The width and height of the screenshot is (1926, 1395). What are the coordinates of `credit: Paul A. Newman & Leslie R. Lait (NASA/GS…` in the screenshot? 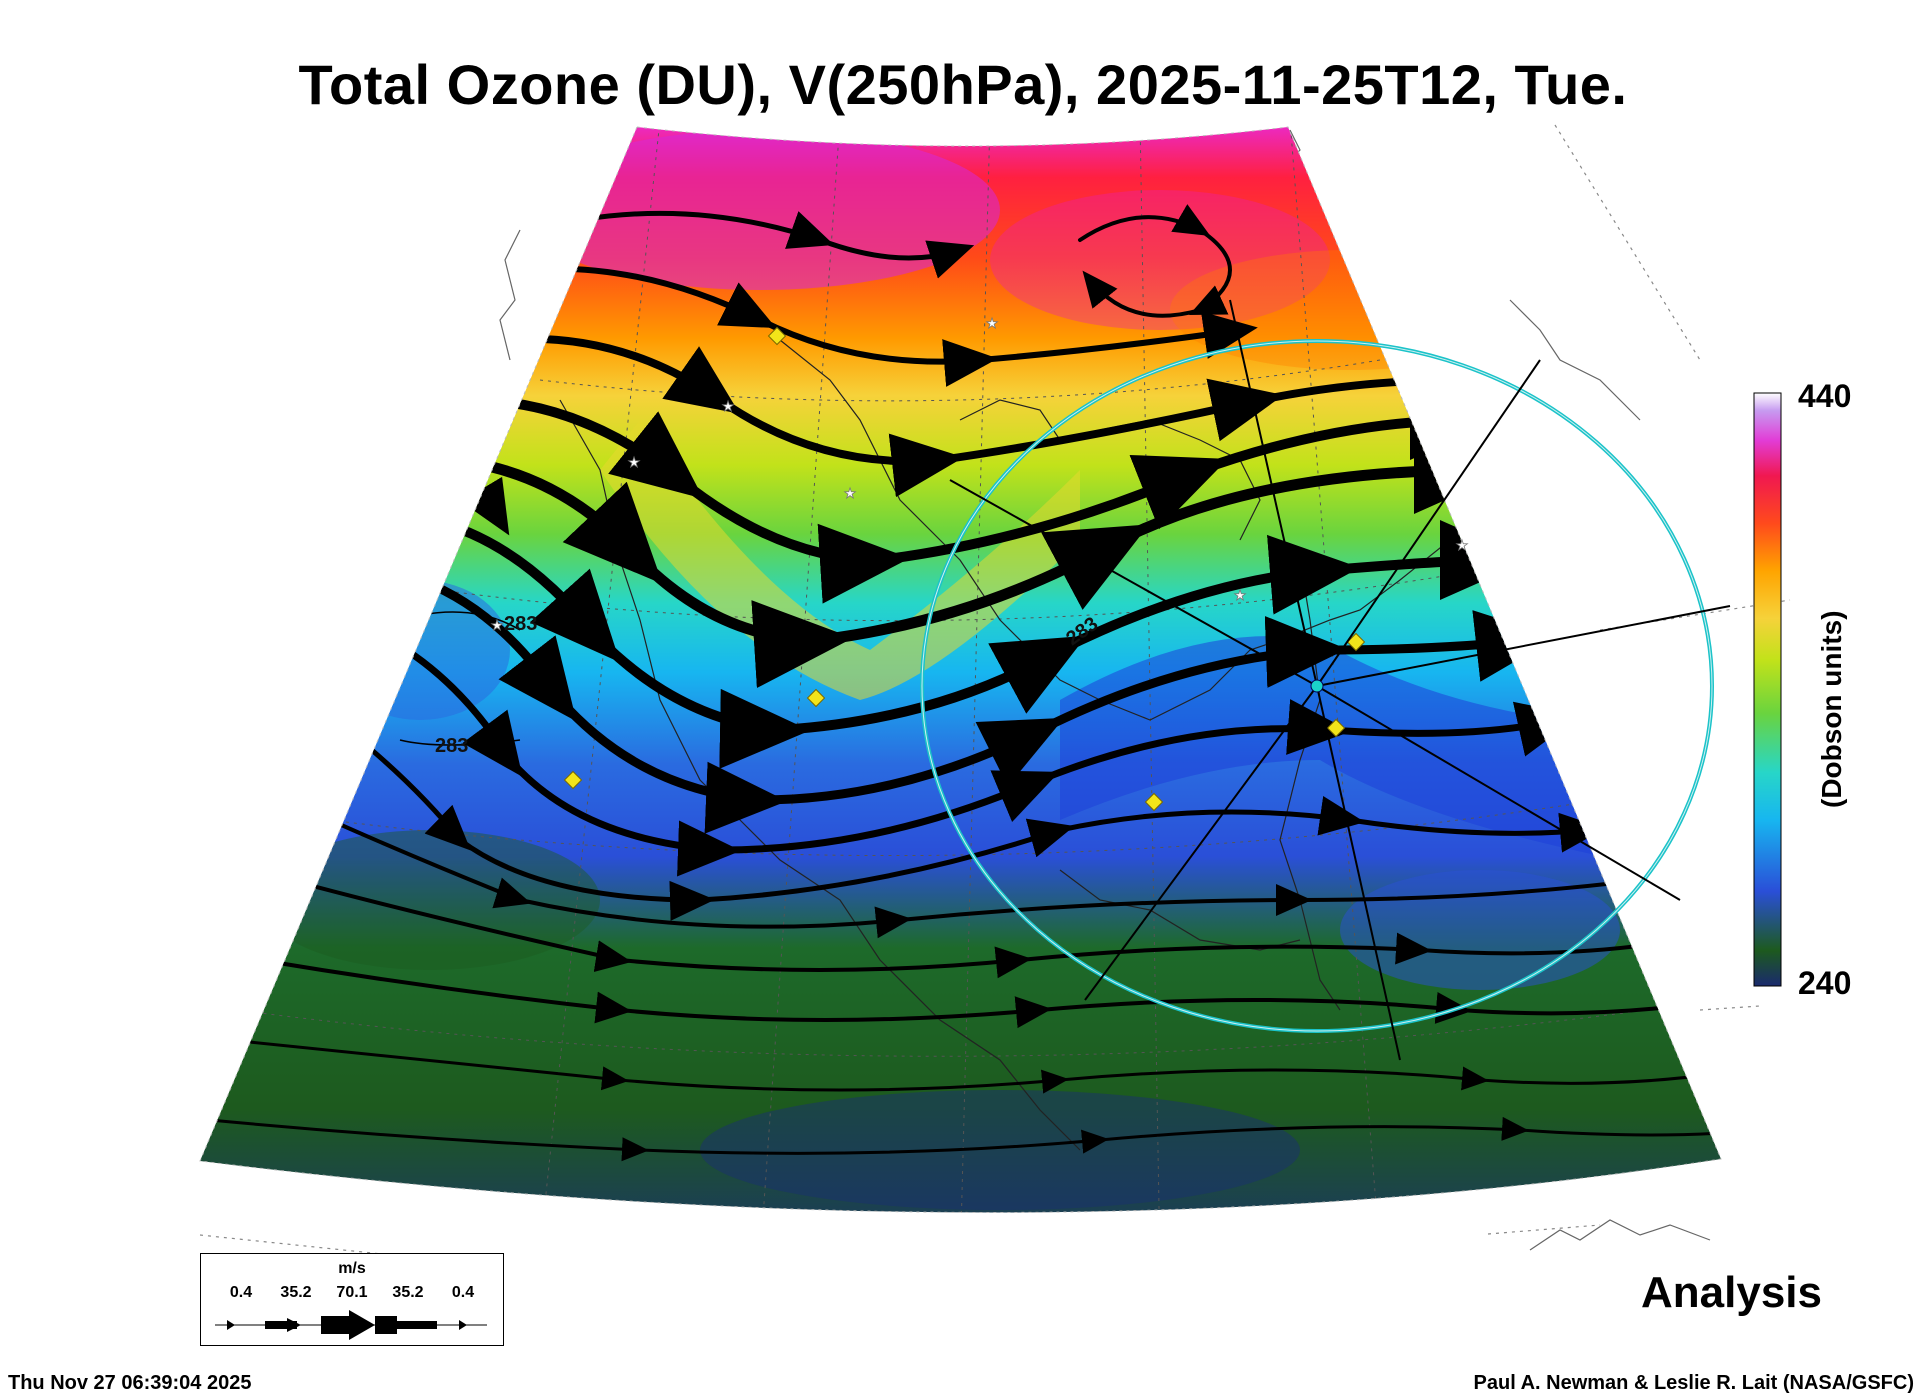 It's located at (1693, 1383).